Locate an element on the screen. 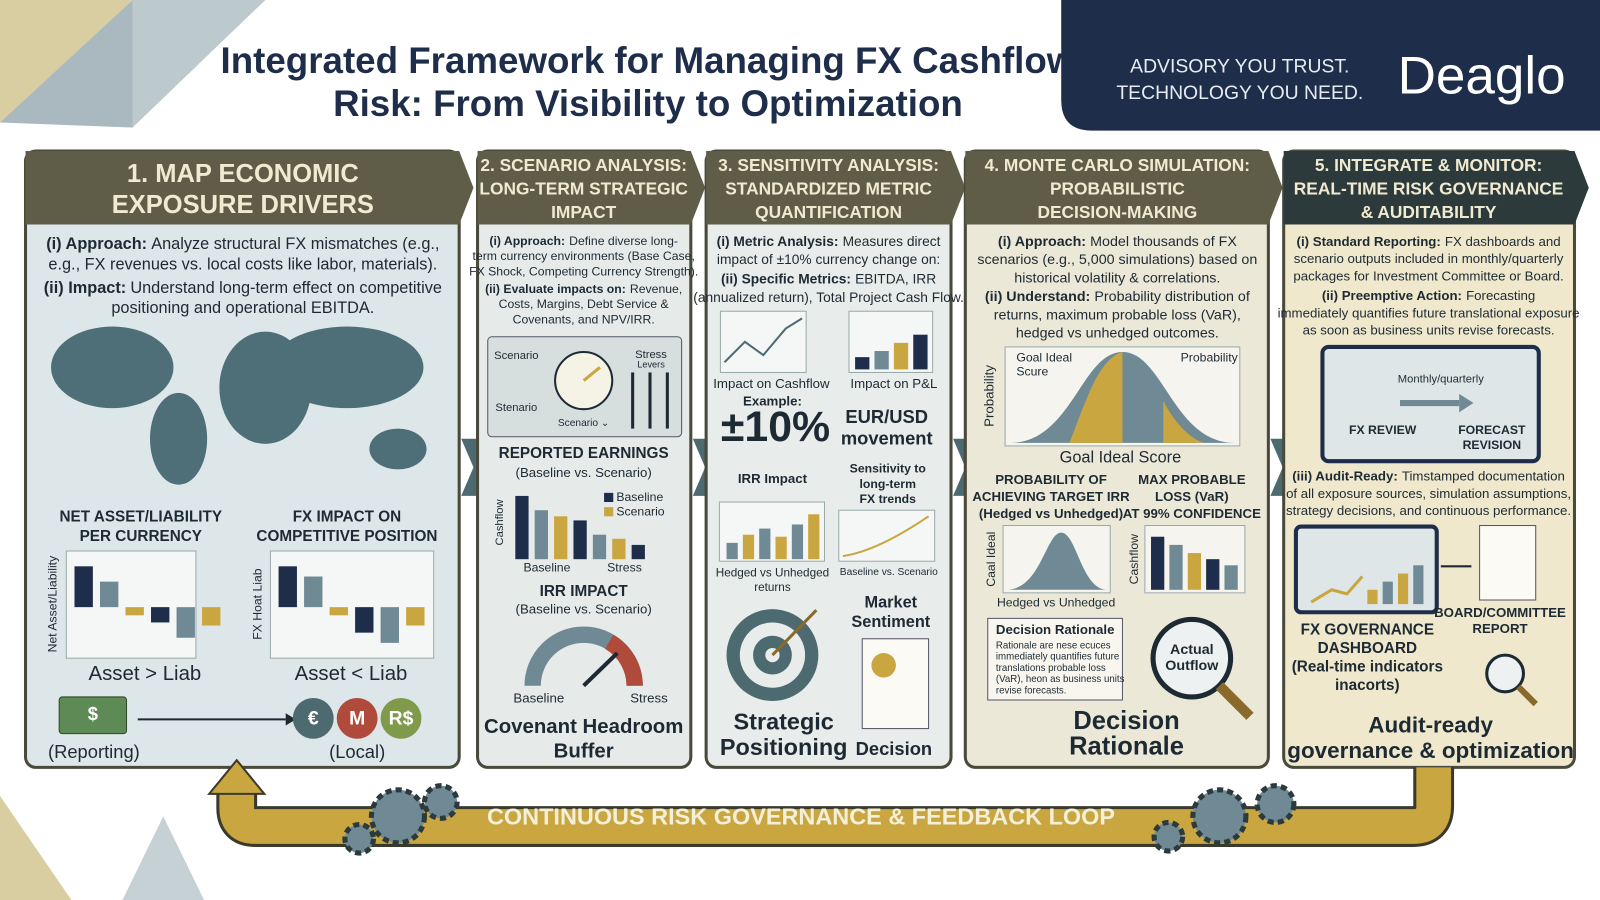 The height and width of the screenshot is (900, 1600). item-line: Costs, Margins, Debt Service & is located at coordinates (584, 304).